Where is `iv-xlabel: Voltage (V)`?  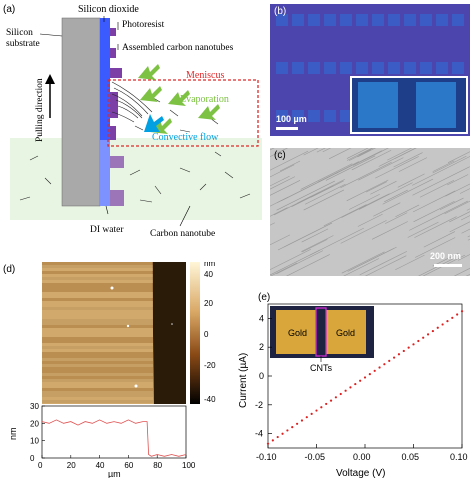
iv-xlabel: Voltage (V) is located at coordinates (360, 473).